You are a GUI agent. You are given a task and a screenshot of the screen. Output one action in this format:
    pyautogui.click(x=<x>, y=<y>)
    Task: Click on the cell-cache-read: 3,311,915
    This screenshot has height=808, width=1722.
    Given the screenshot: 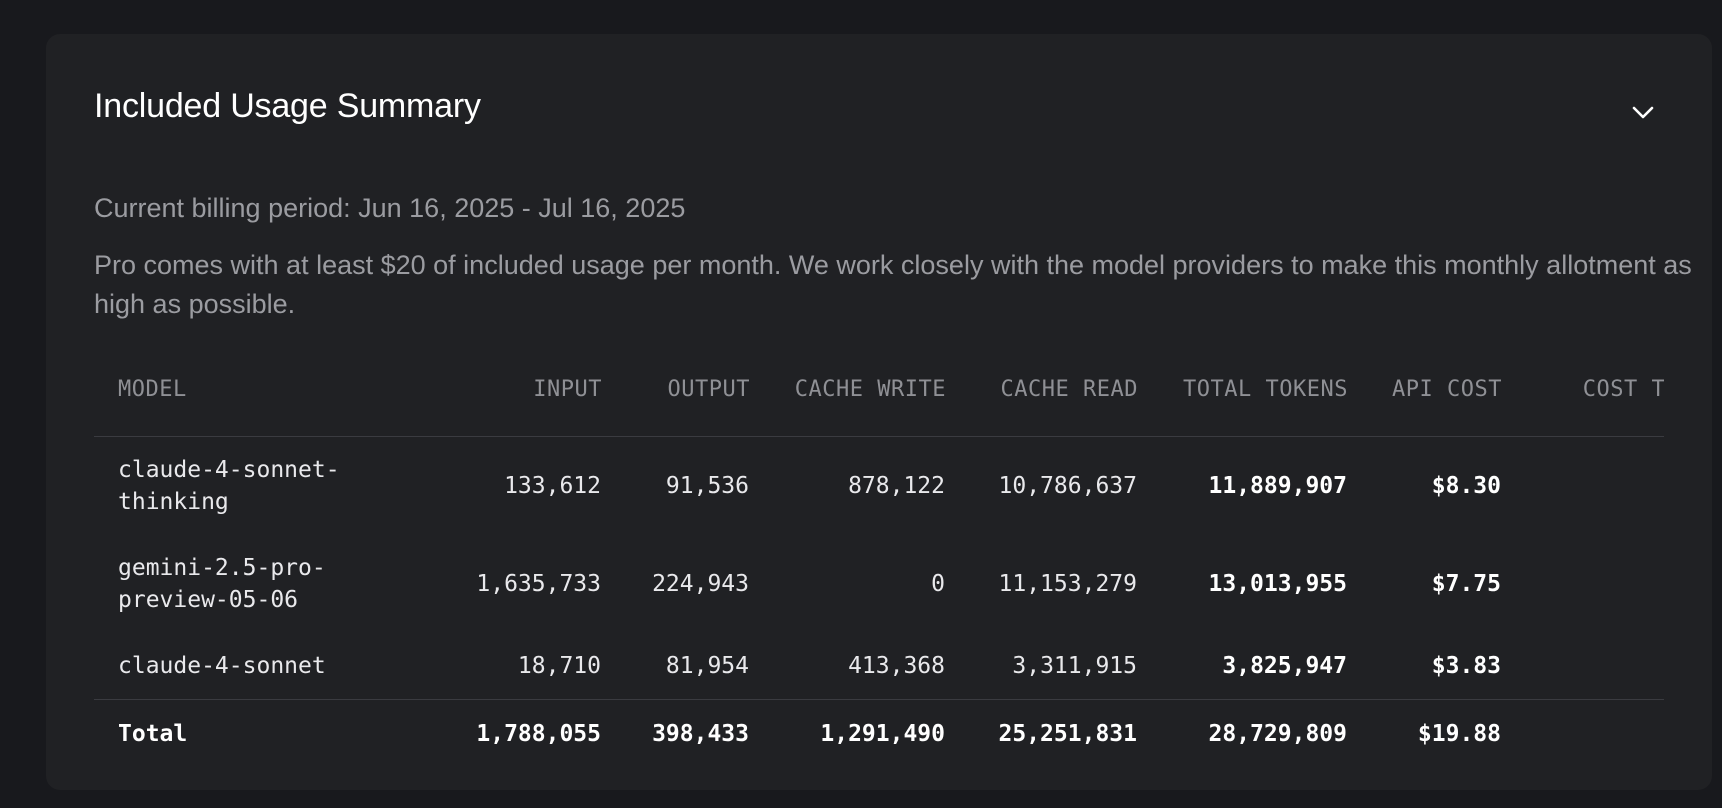 What is the action you would take?
    pyautogui.click(x=1074, y=666)
    